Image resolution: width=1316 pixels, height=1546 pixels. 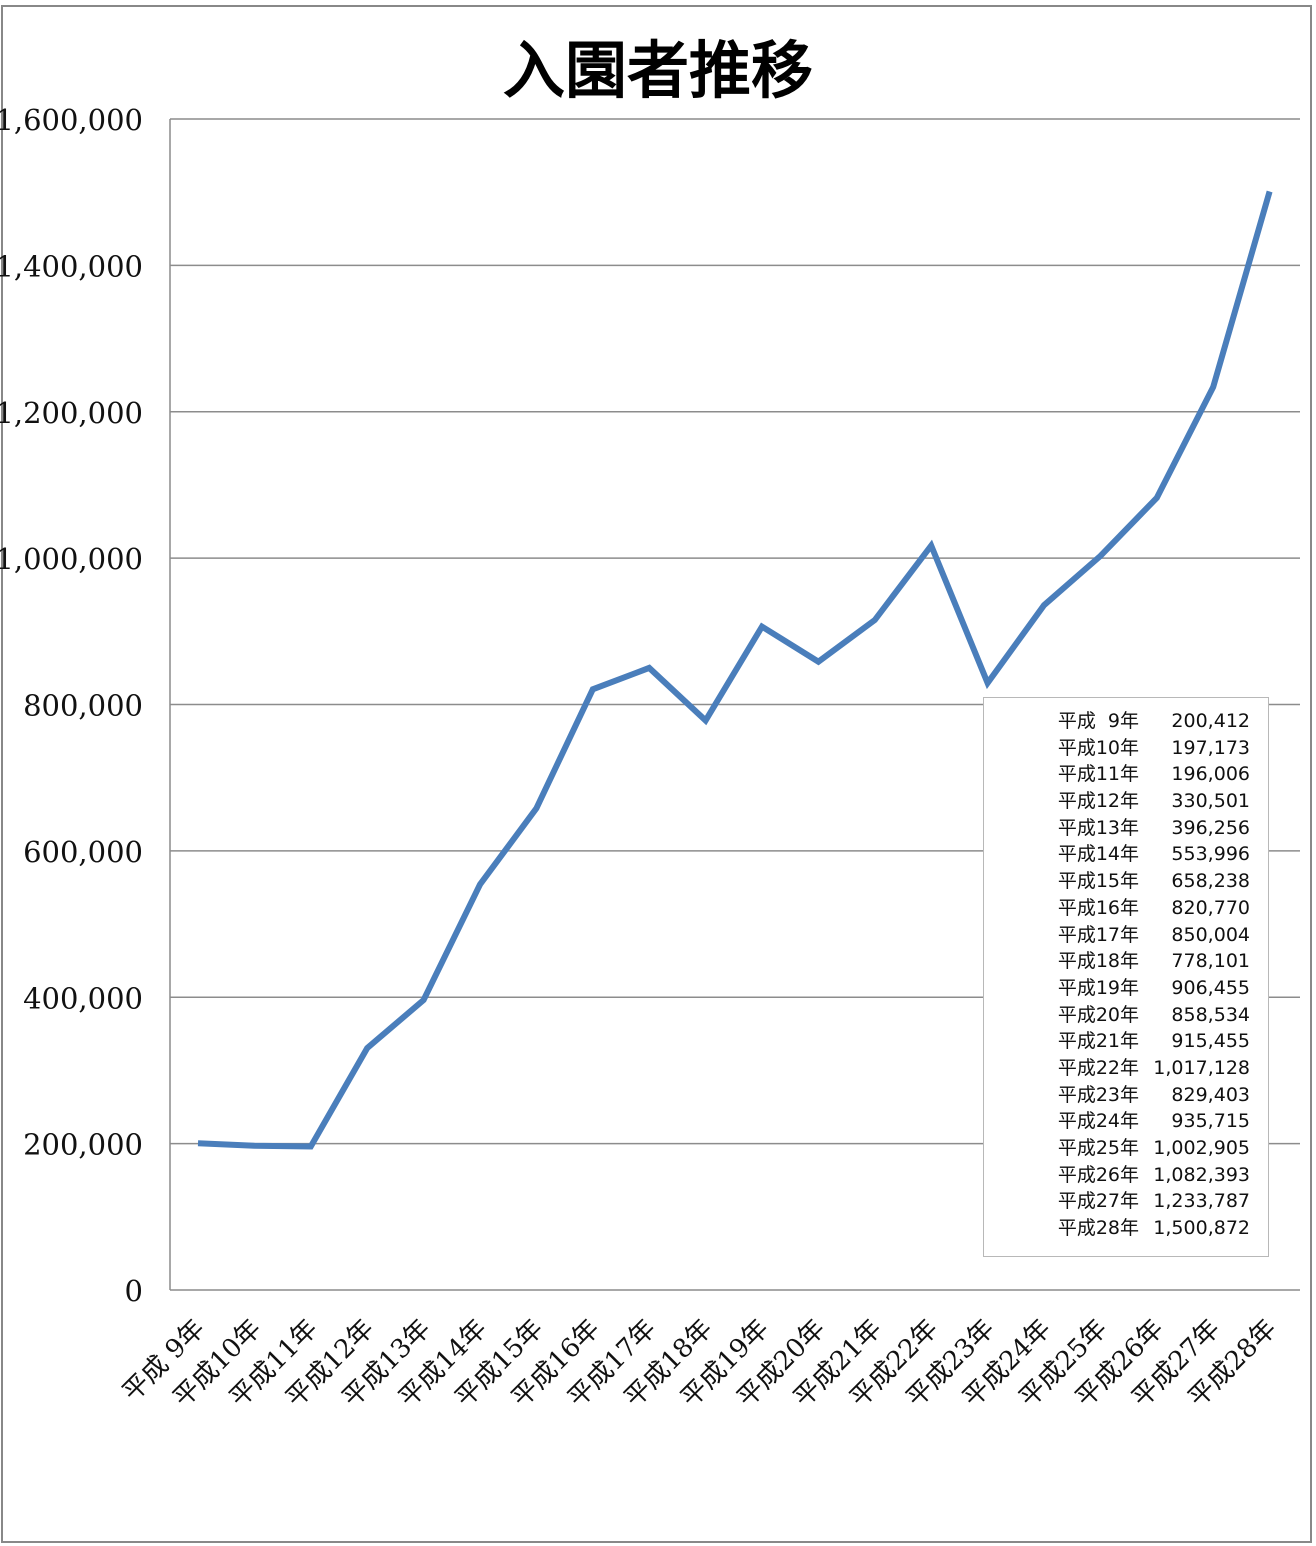 I want to click on table-row: 平成23年 829,403, so click(x=1126, y=1095).